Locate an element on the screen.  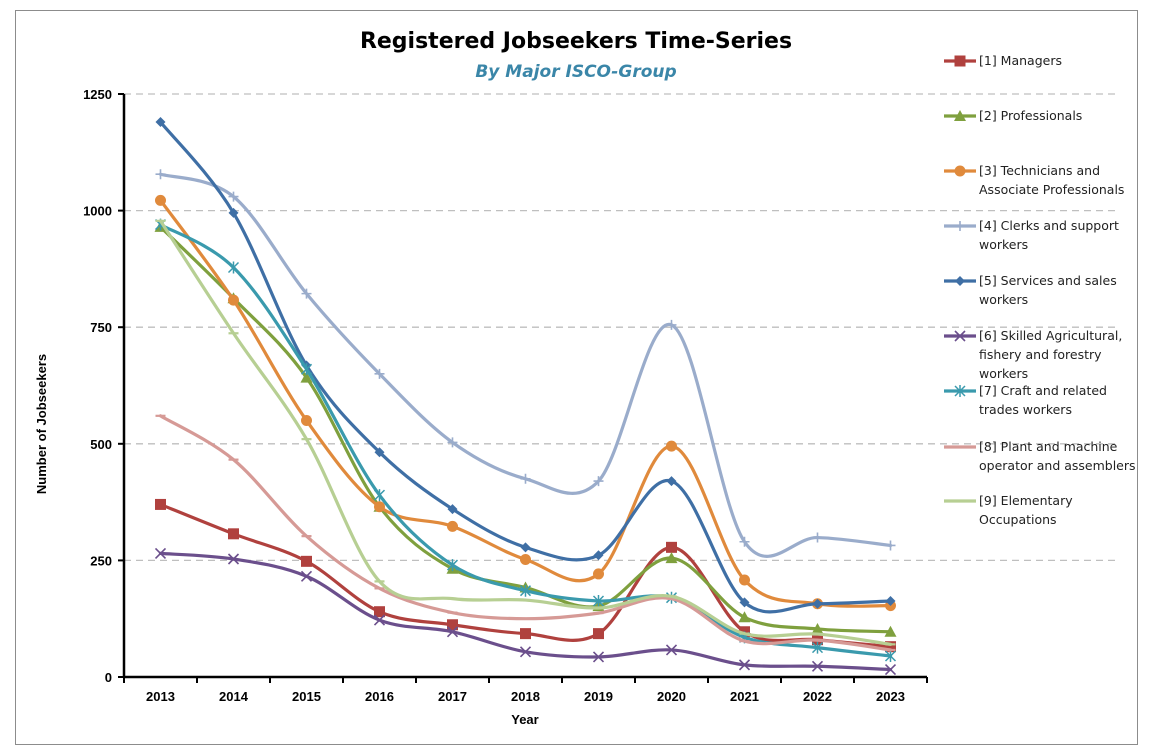
legend-label: trades workers is located at coordinates (1025, 409).